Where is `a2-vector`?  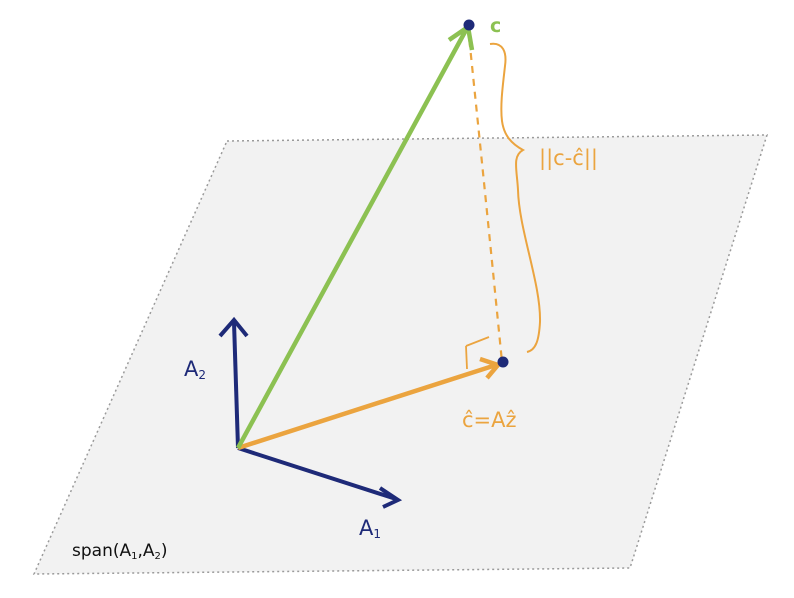 a2-vector is located at coordinates (236, 385).